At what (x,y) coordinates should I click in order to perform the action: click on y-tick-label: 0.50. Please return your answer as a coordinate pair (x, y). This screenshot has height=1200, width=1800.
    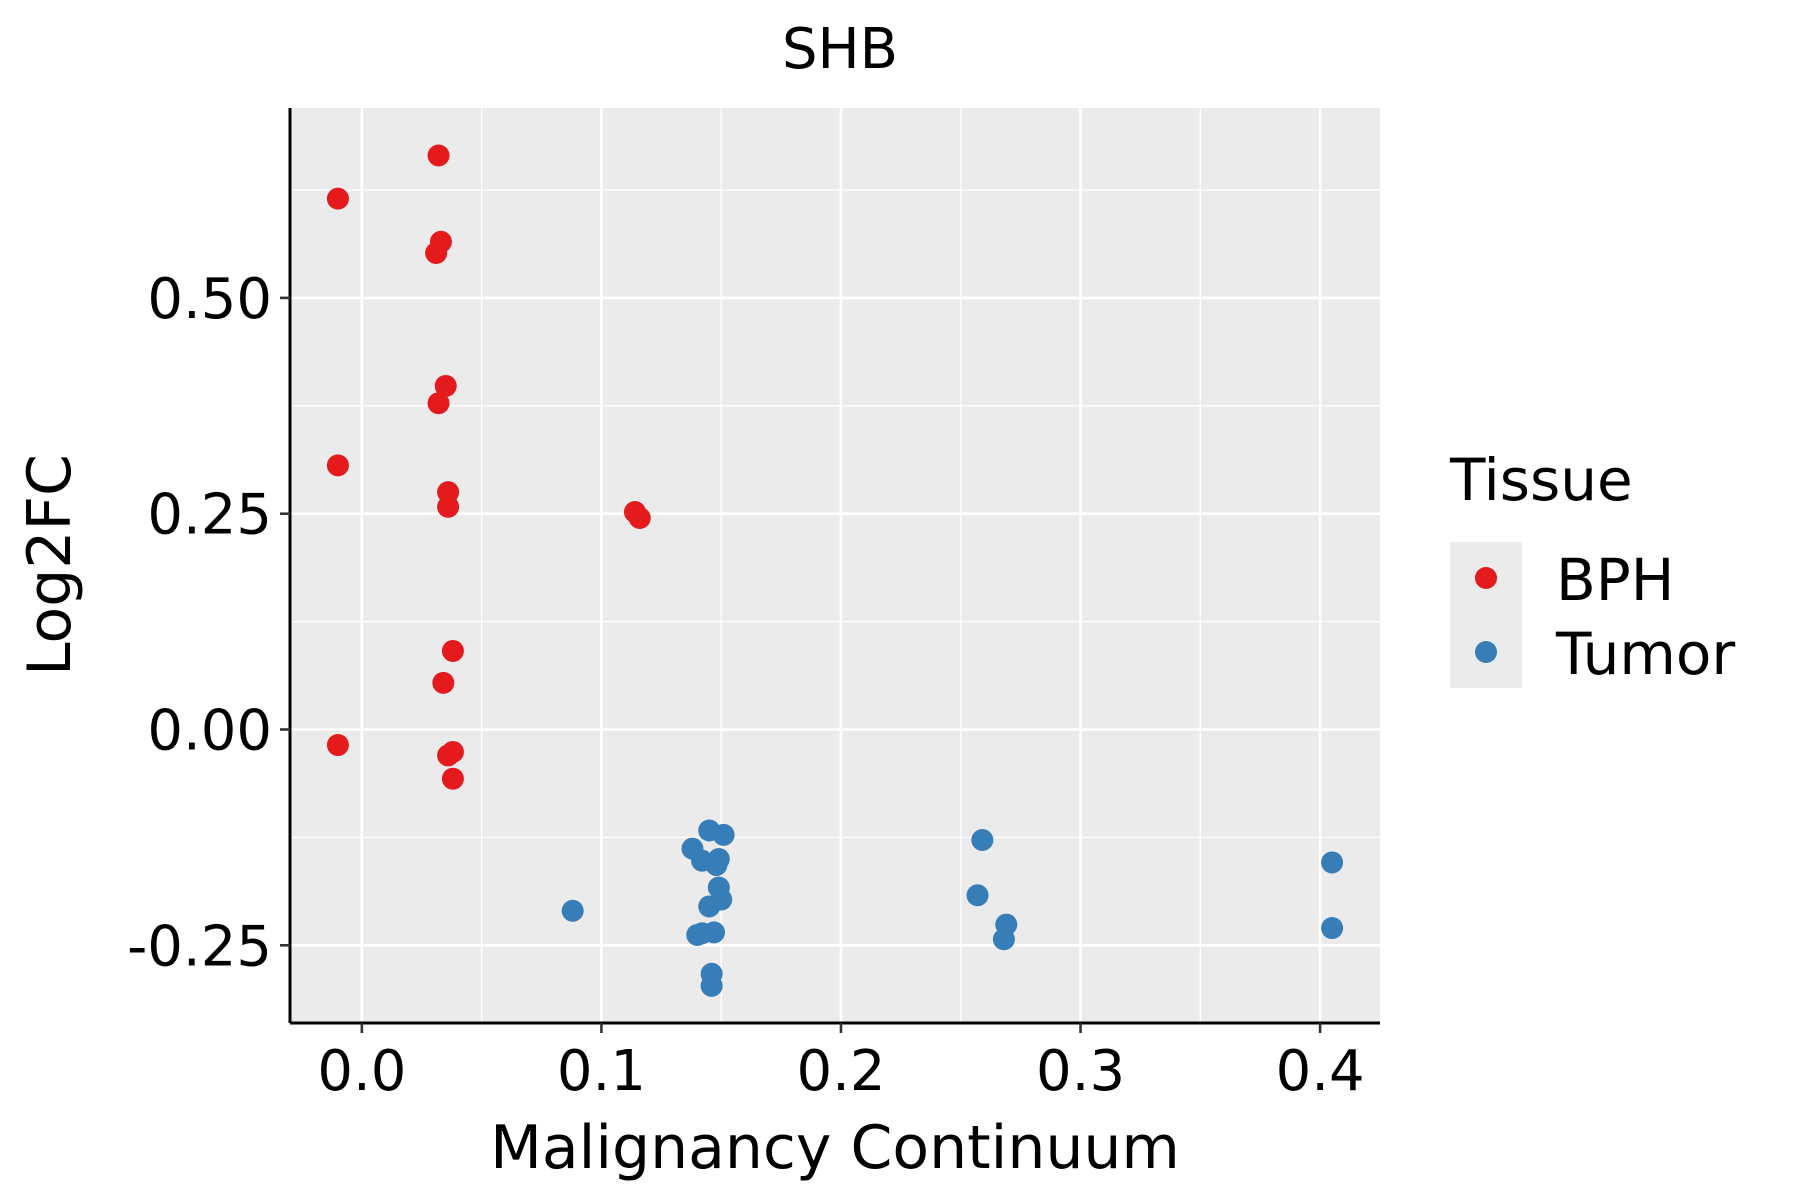
    Looking at the image, I should click on (209, 299).